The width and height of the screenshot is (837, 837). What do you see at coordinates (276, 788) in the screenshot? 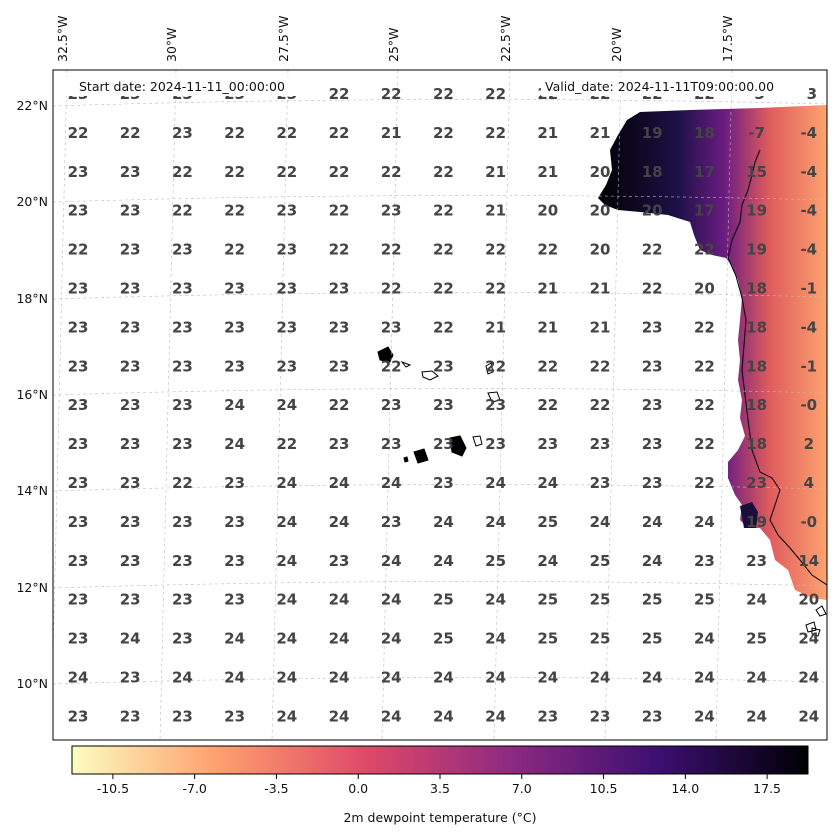
I see `colorbar-tick-label: -3.5` at bounding box center [276, 788].